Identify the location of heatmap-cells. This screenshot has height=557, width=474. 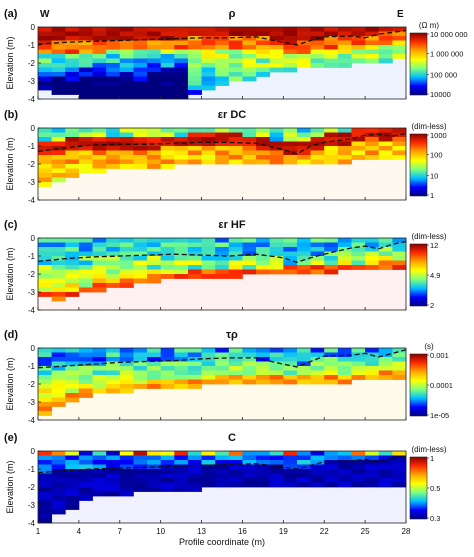
(222, 157).